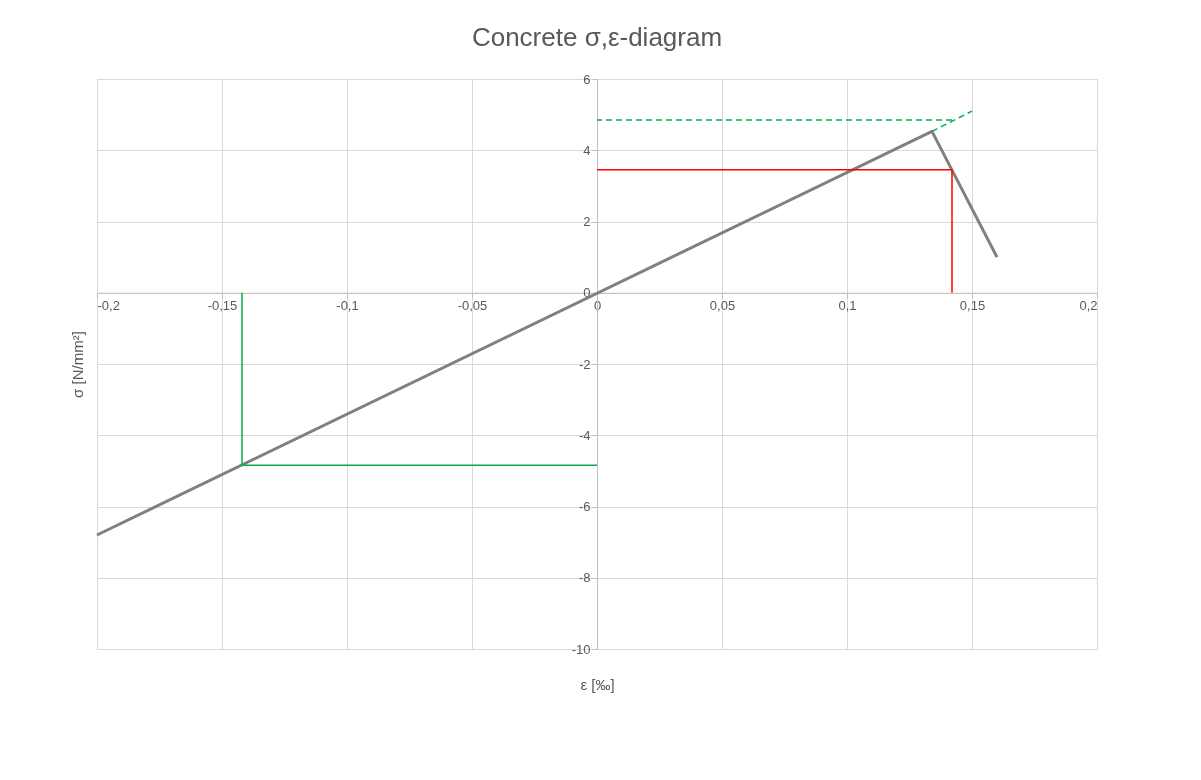 This screenshot has width=1201, height=780. I want to click on x-tick-label: -0,05, so click(472, 306).